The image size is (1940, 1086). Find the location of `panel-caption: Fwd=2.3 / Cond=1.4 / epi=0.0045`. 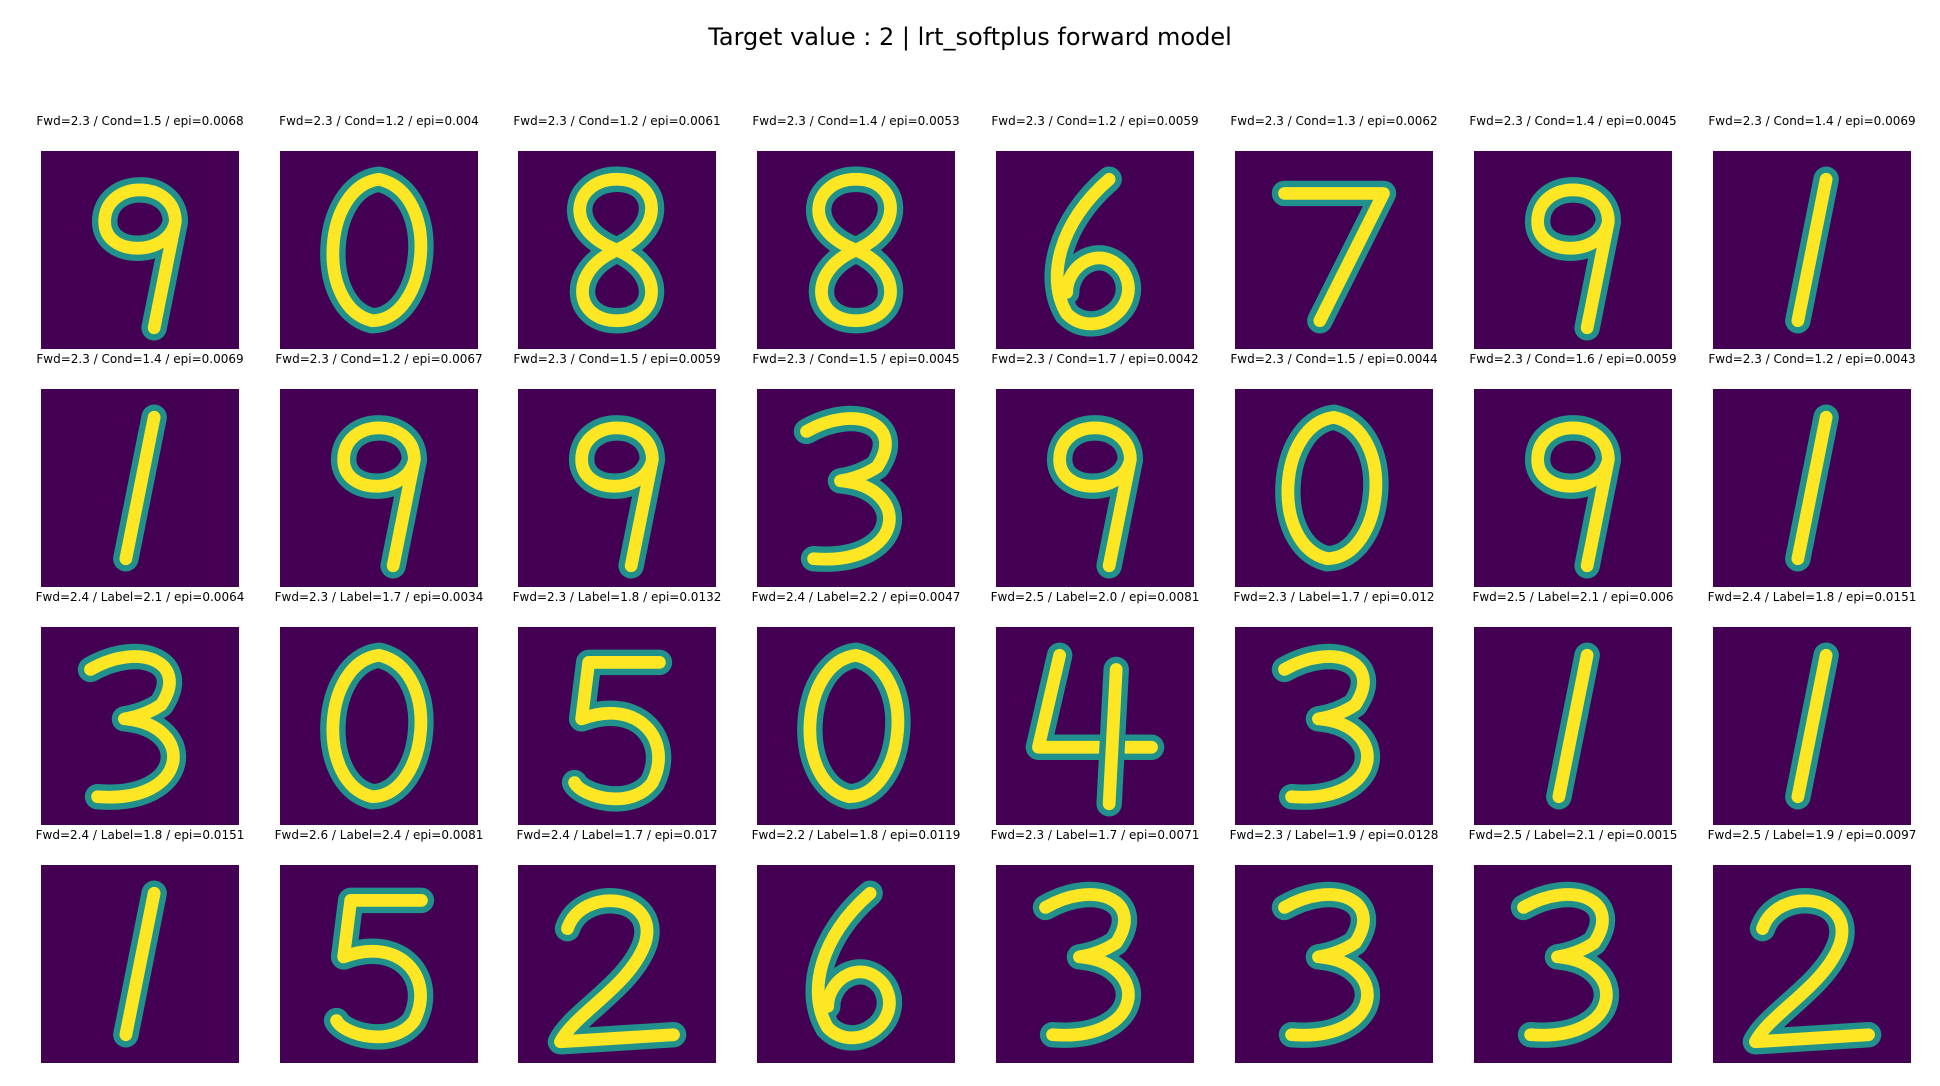

panel-caption: Fwd=2.3 / Cond=1.4 / epi=0.0045 is located at coordinates (1573, 121).